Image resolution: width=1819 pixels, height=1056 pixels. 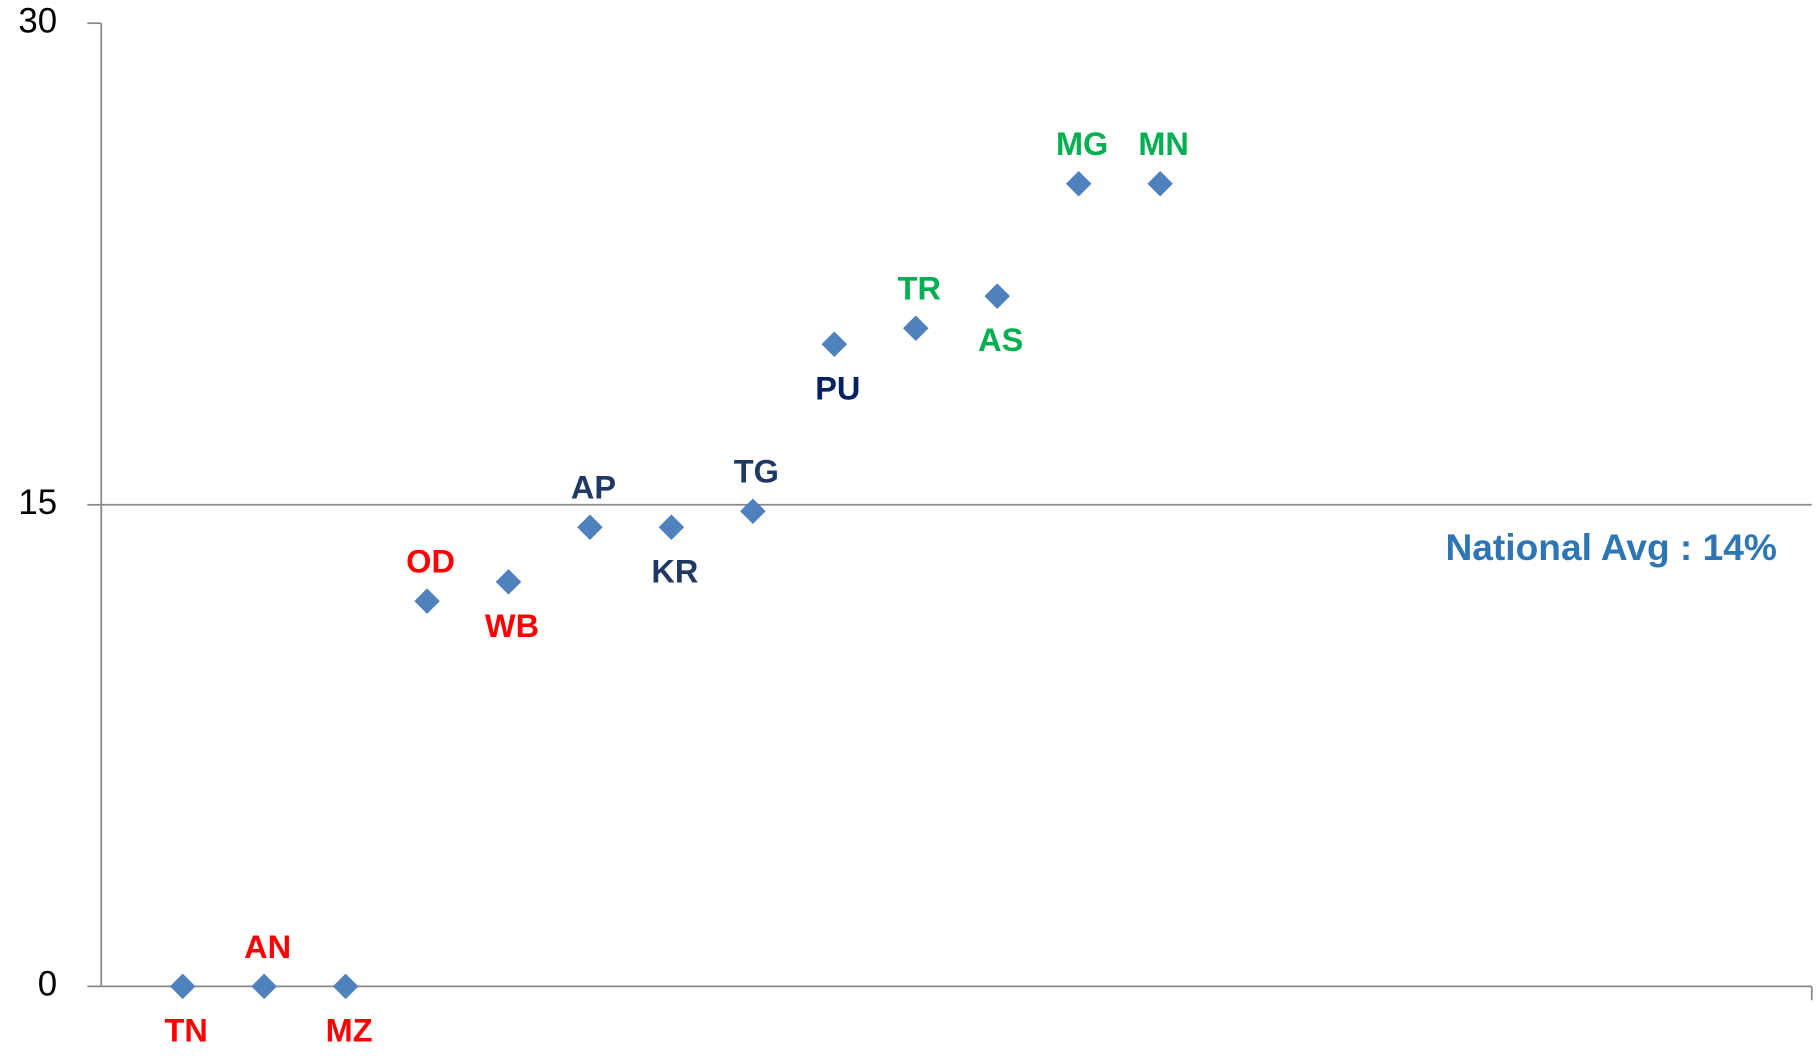 I want to click on data-label: PU, so click(x=837, y=388).